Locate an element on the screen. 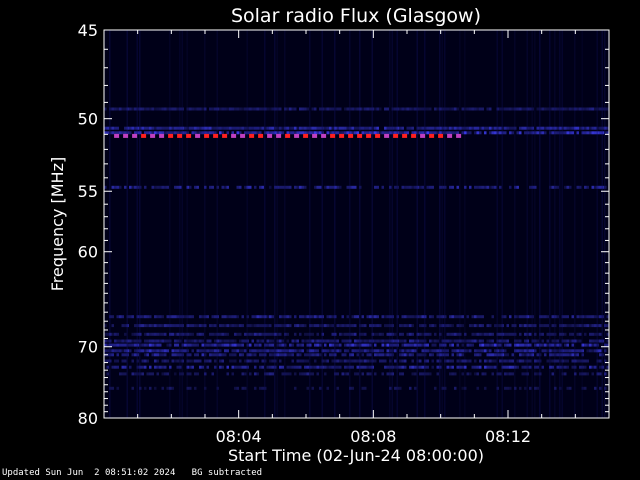 This screenshot has height=480, width=640. x-tick-label: 08:12 is located at coordinates (508, 436).